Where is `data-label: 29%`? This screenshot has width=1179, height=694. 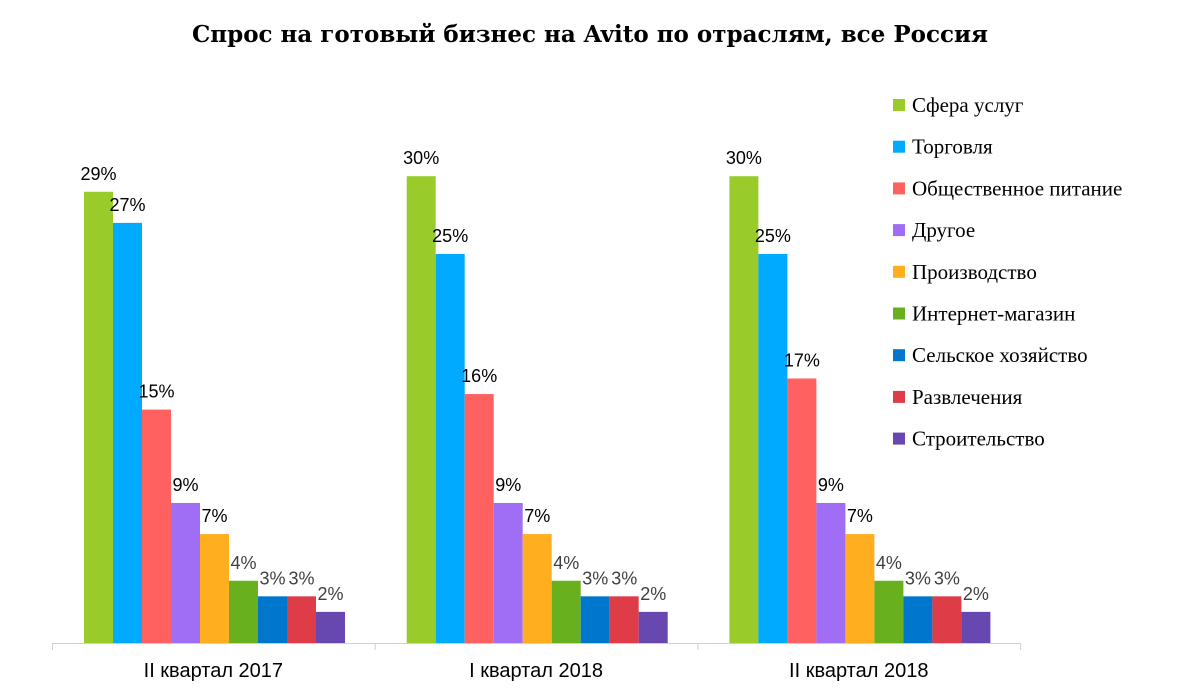 data-label: 29% is located at coordinates (98, 174).